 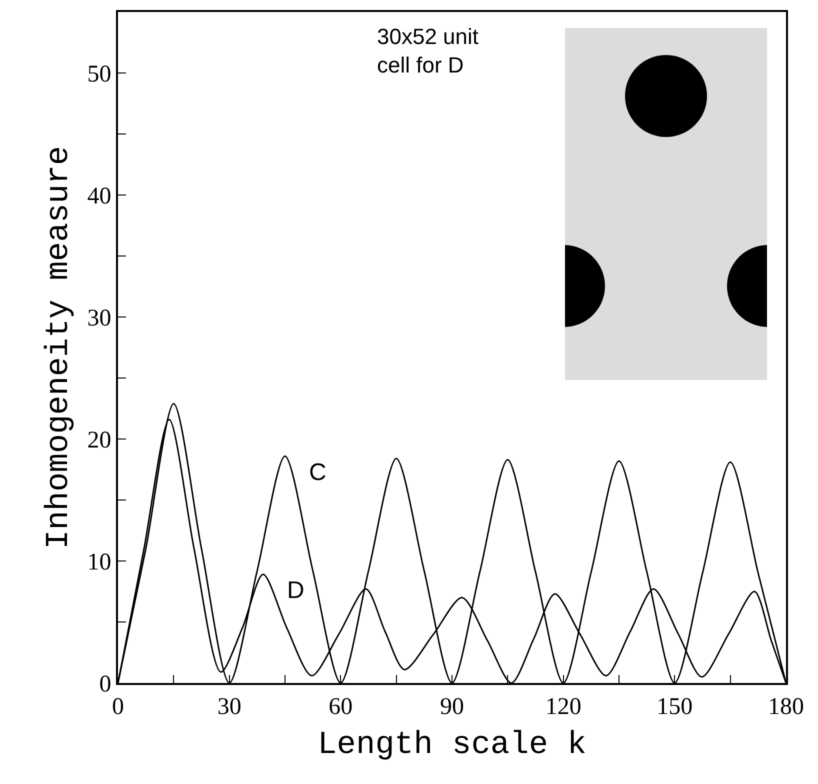 What do you see at coordinates (99, 562) in the screenshot?
I see `y-tick-label: 10` at bounding box center [99, 562].